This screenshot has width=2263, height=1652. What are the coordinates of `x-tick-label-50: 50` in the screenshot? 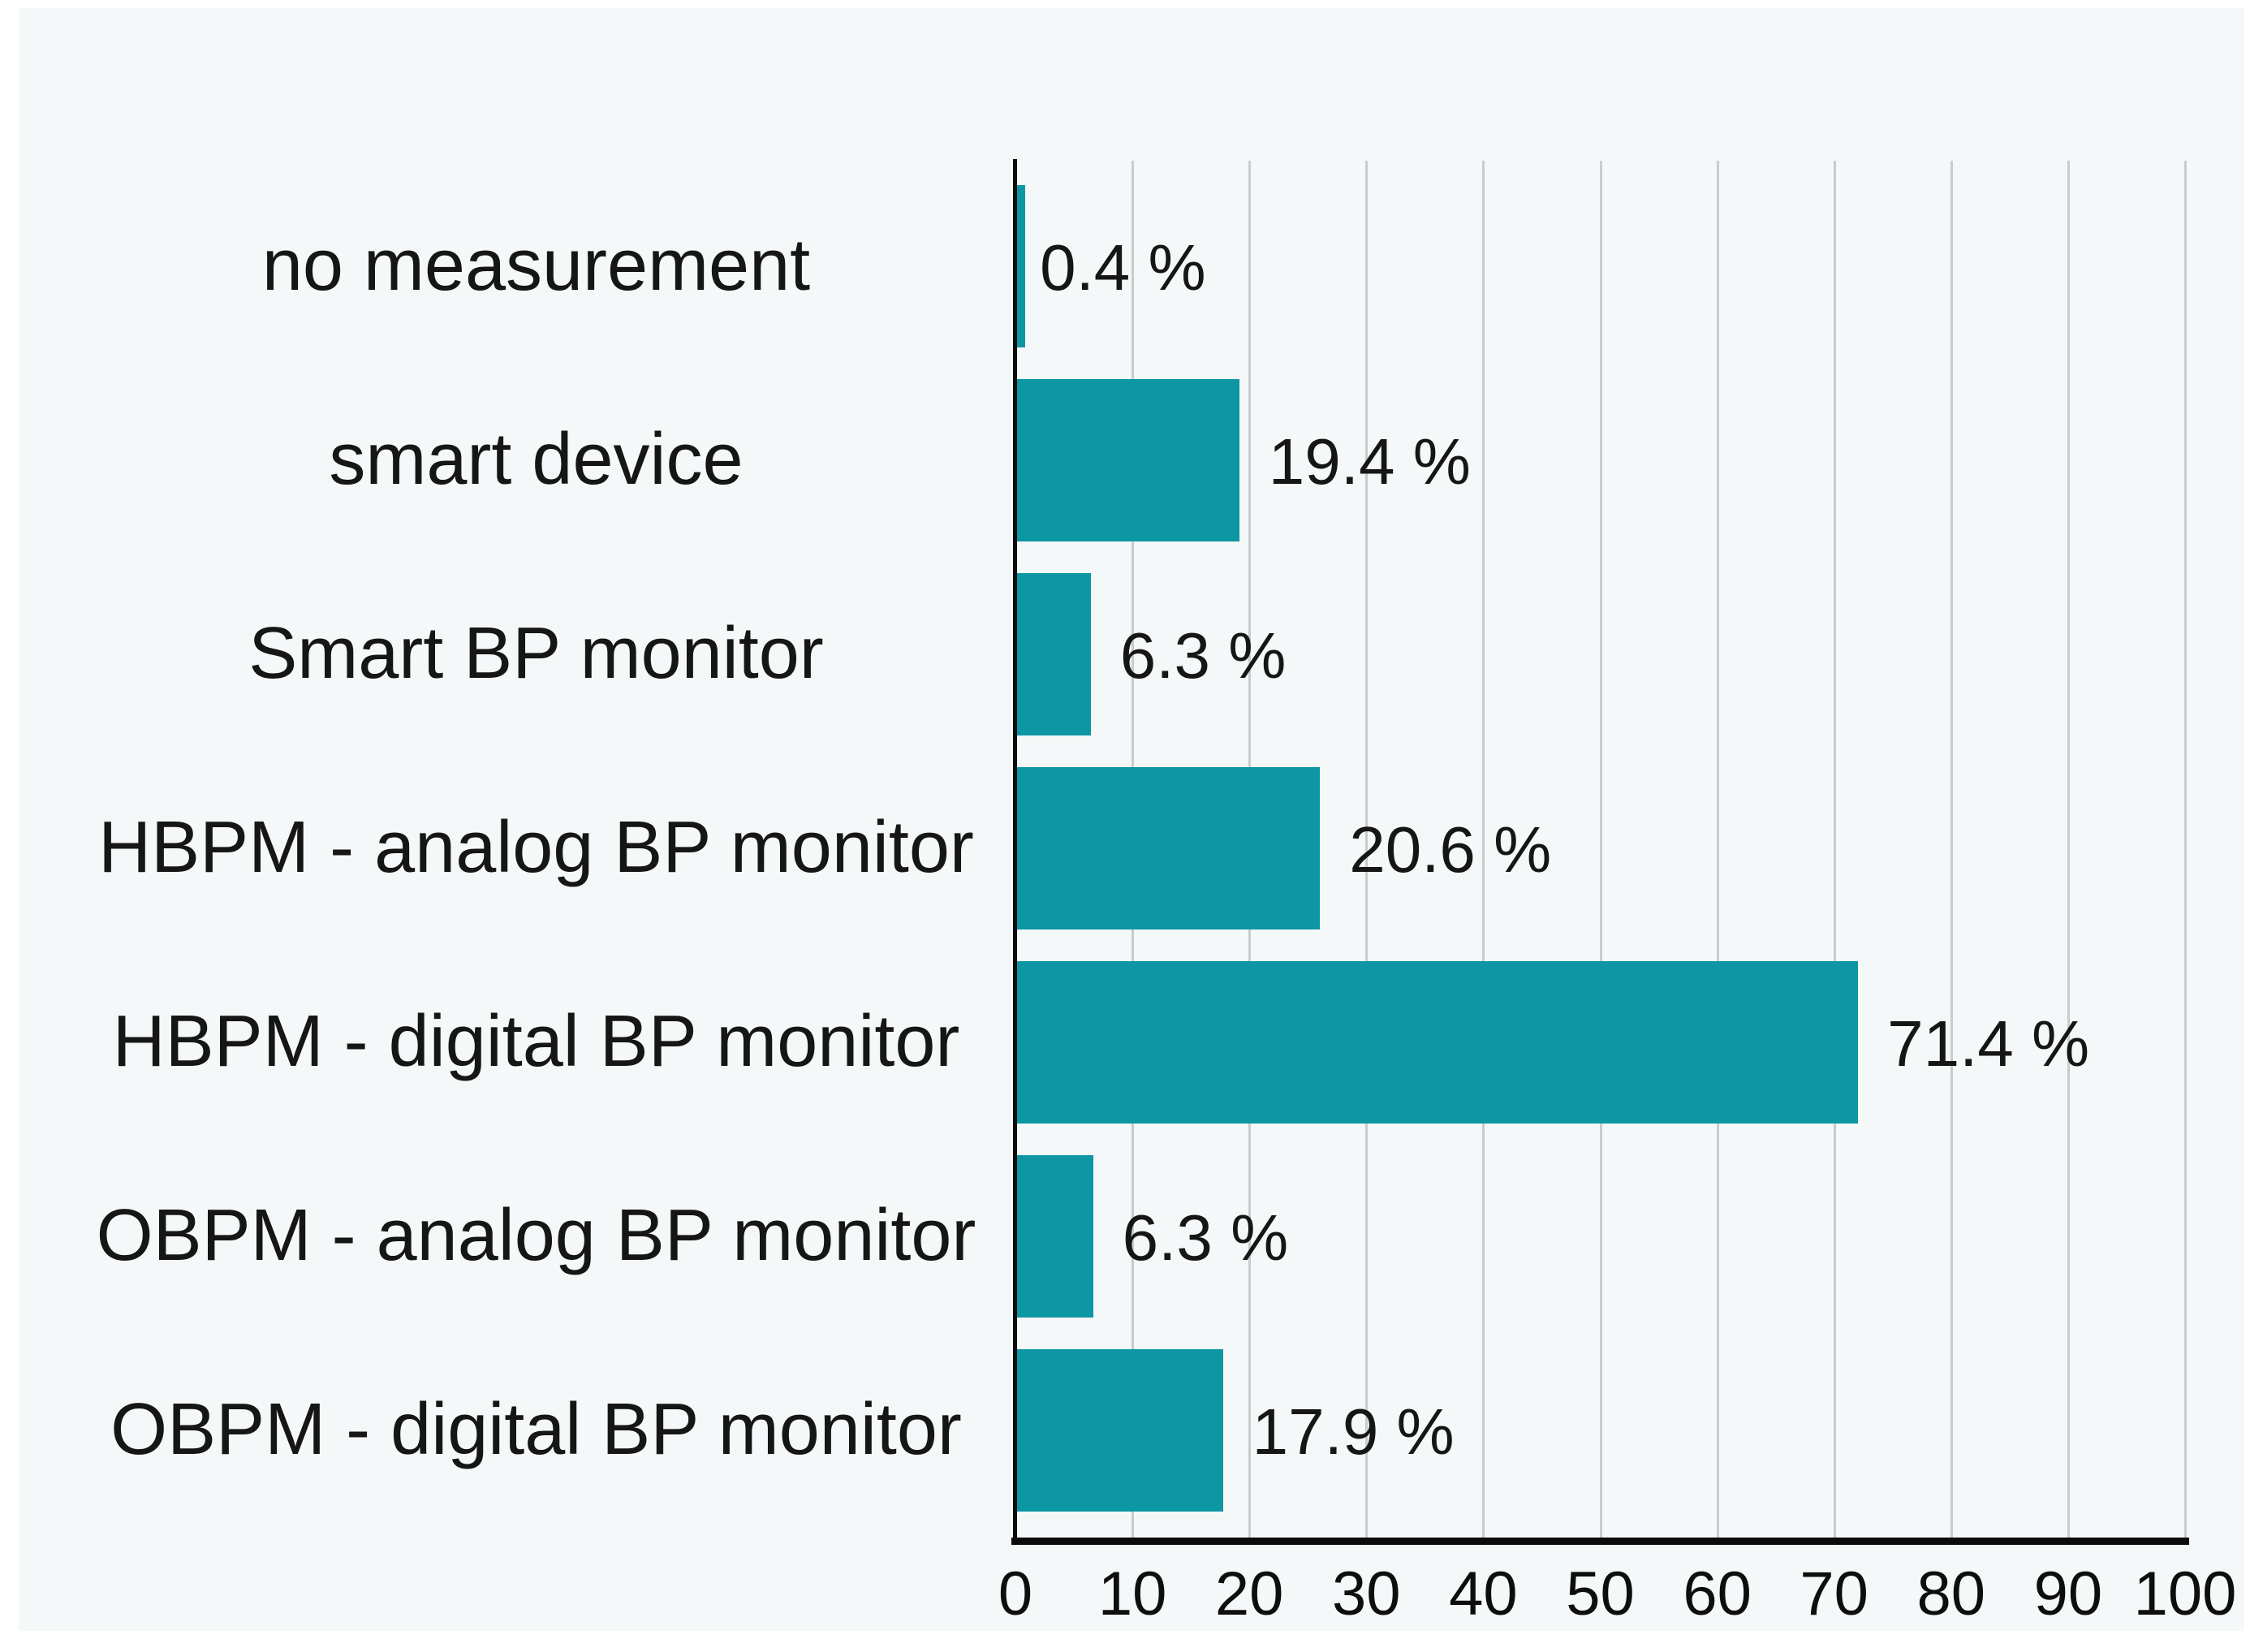 It's located at (1600, 1593).